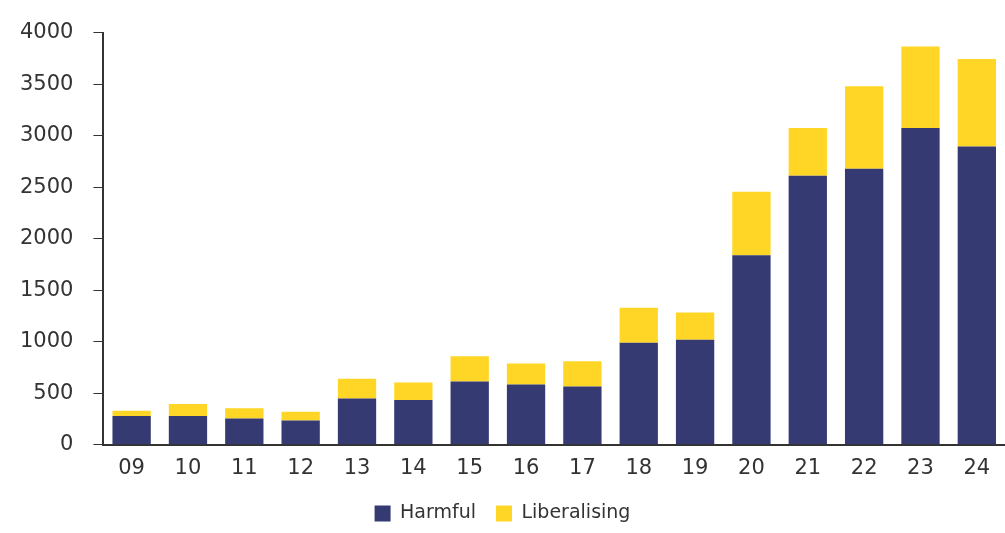 The width and height of the screenshot is (1005, 533). What do you see at coordinates (46, 134) in the screenshot?
I see `y-tick-label: 3000` at bounding box center [46, 134].